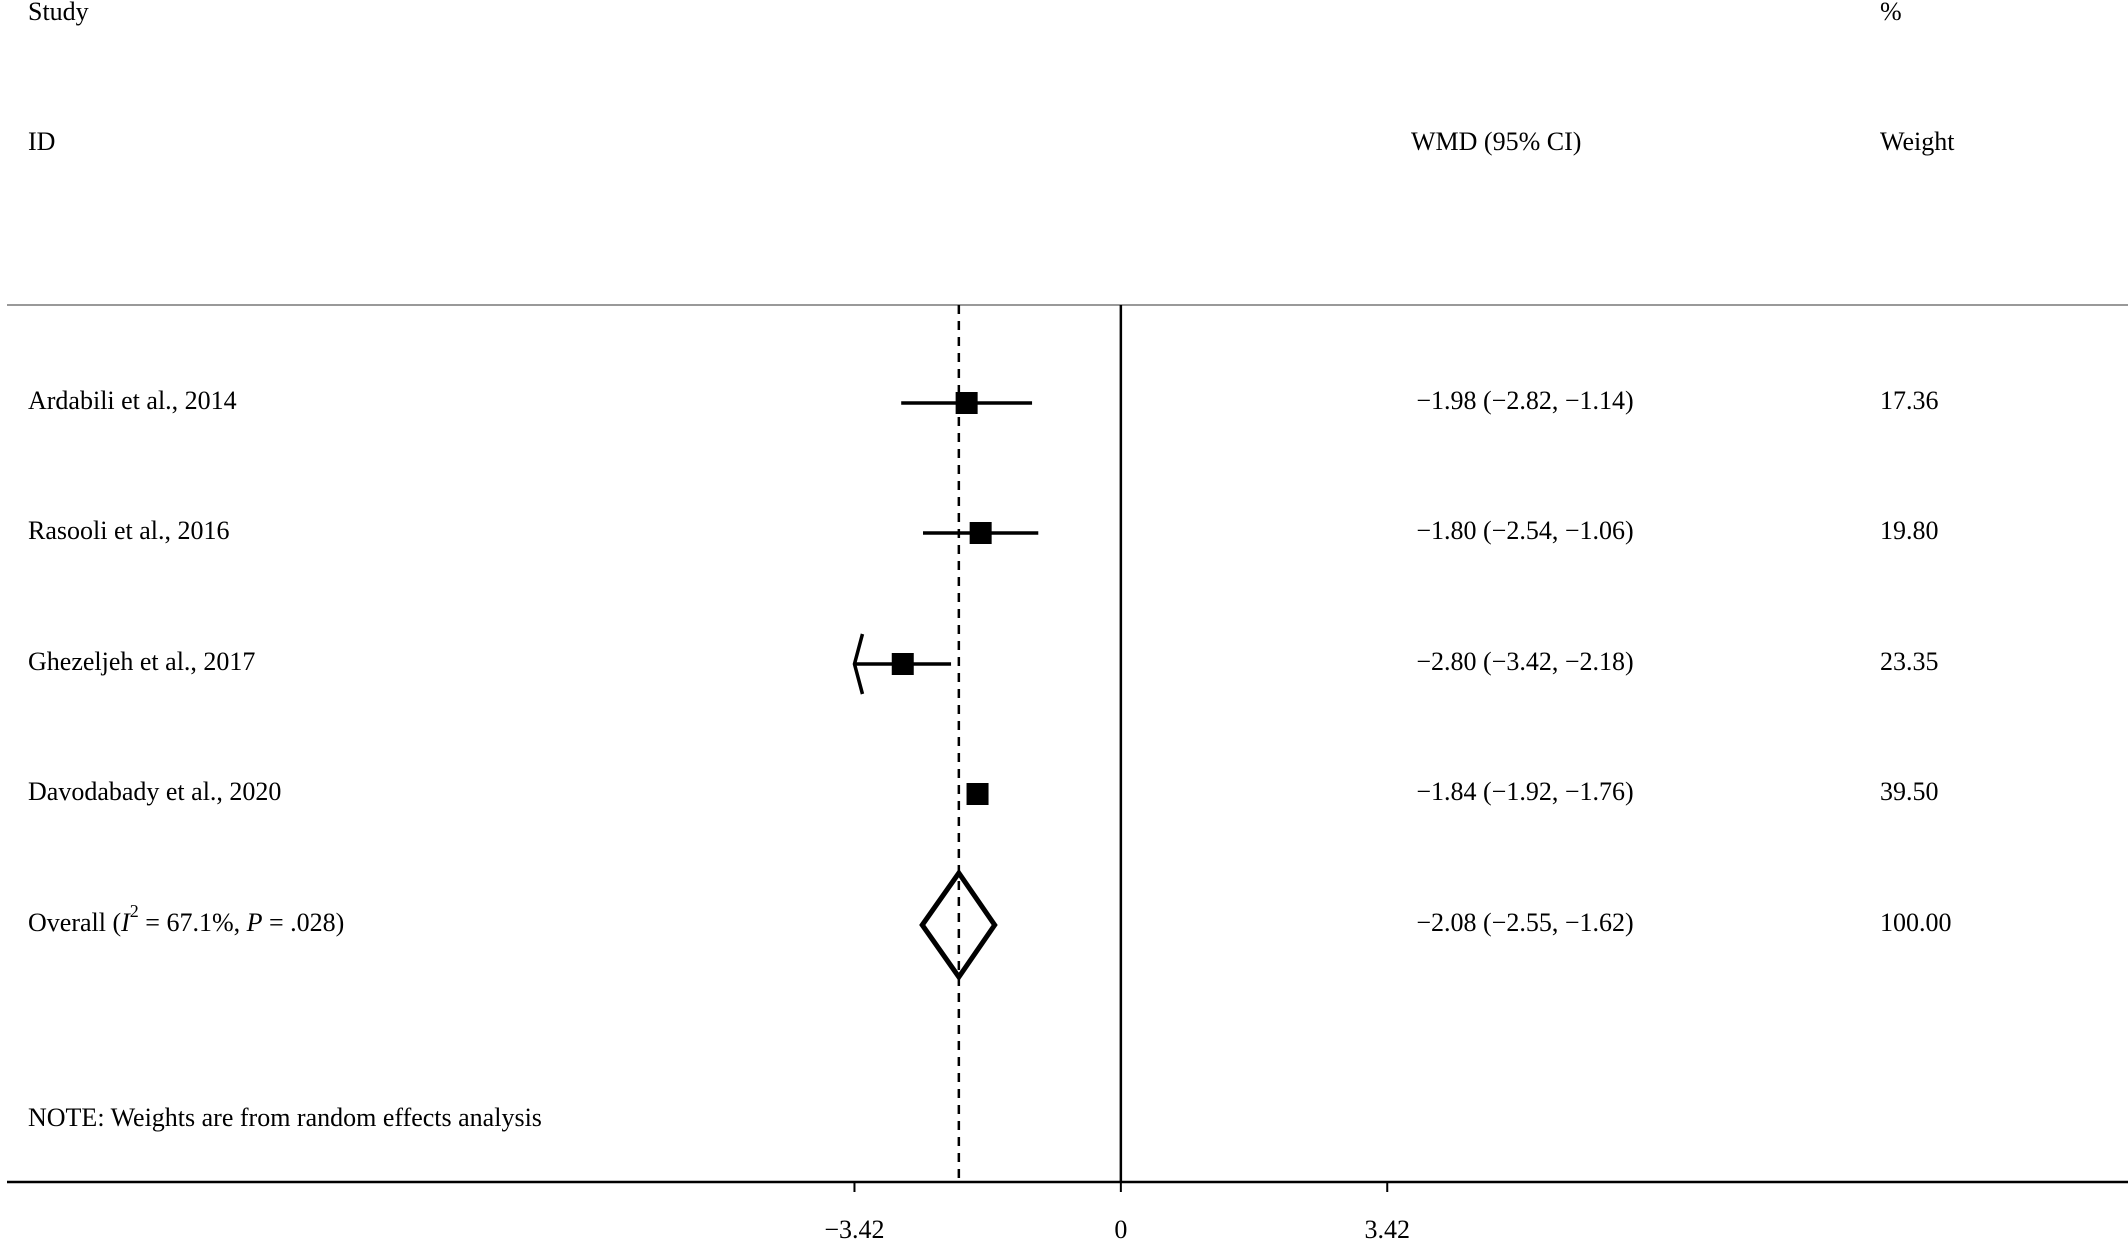 The width and height of the screenshot is (2128, 1242). Describe the element at coordinates (134, 911) in the screenshot. I see `overall-label-part: 2` at that location.